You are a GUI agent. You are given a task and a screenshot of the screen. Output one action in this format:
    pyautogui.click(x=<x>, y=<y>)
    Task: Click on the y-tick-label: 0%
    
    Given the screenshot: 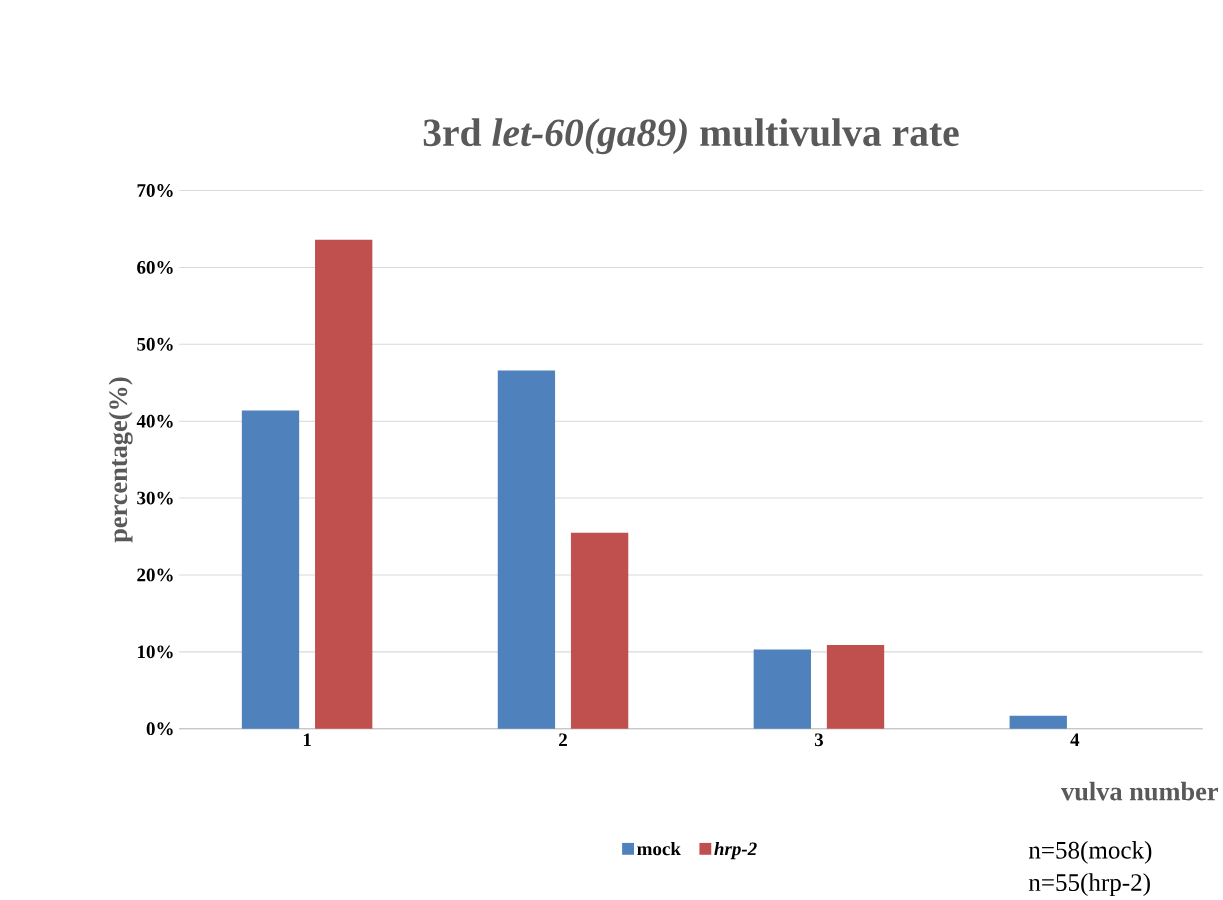 What is the action you would take?
    pyautogui.click(x=159, y=728)
    